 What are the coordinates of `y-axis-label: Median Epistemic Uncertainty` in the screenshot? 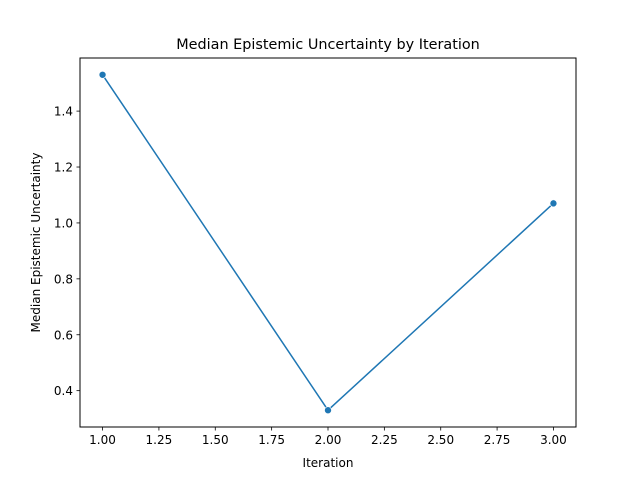 It's located at (36, 243).